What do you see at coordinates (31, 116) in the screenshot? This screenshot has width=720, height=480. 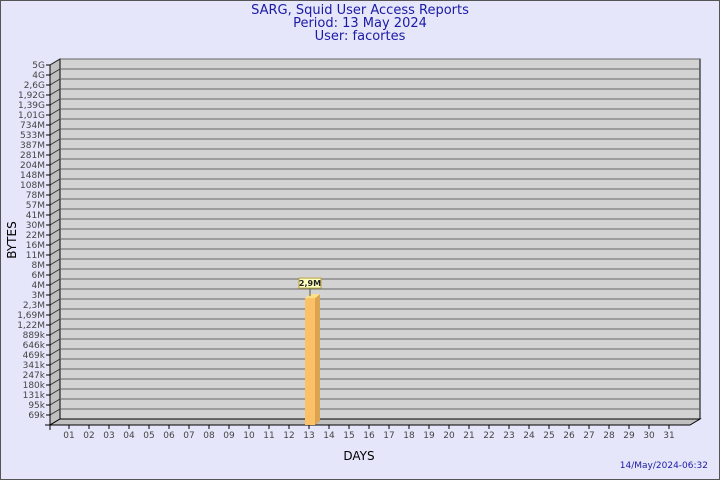 I see `y-tick-label: 1,01G` at bounding box center [31, 116].